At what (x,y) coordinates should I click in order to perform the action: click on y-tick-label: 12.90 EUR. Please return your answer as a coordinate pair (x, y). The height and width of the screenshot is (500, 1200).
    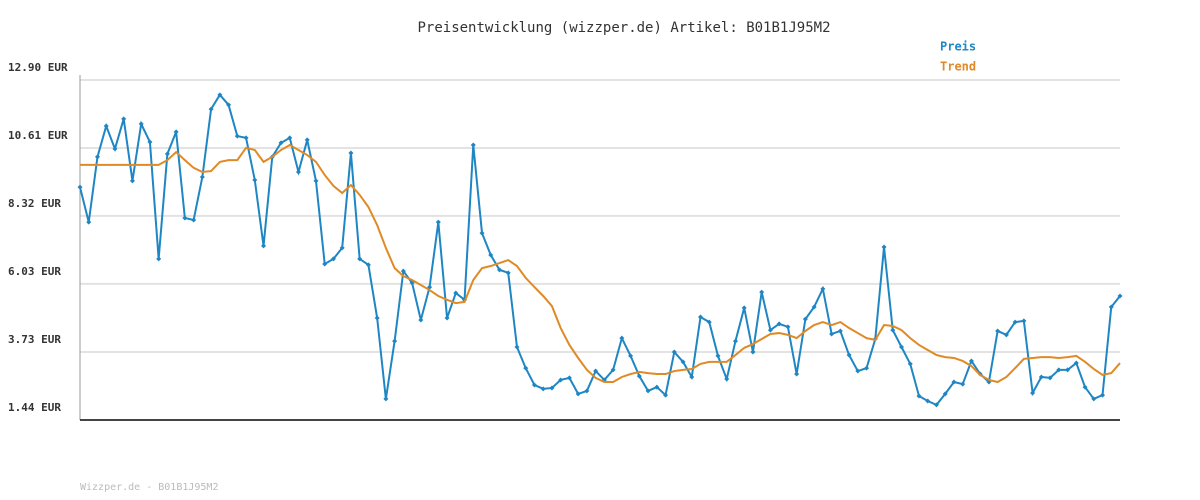
    Looking at the image, I should click on (38, 67).